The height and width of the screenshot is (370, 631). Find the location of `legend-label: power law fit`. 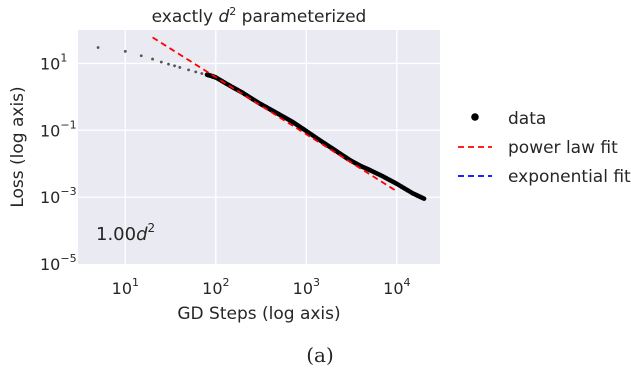

legend-label: power law fit is located at coordinates (563, 148).